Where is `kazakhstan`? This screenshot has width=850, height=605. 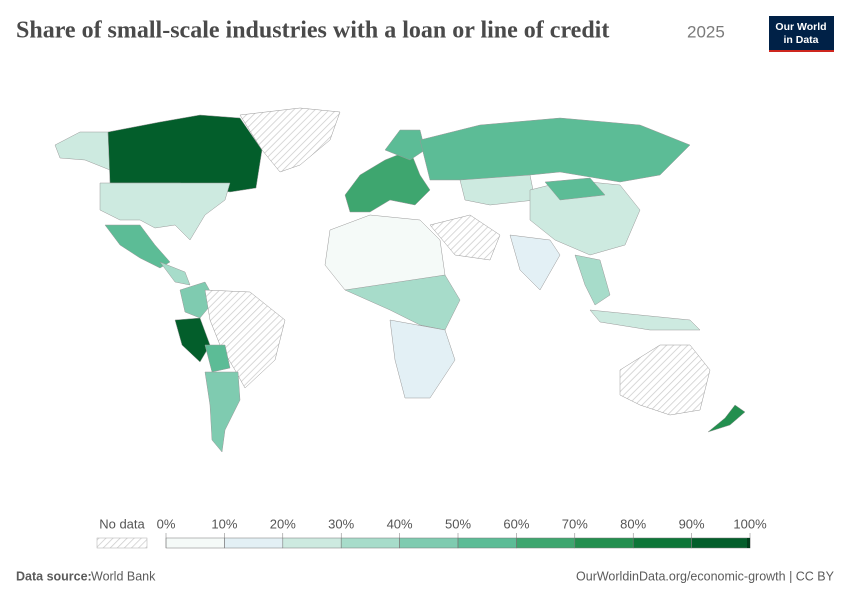 kazakhstan is located at coordinates (497, 190).